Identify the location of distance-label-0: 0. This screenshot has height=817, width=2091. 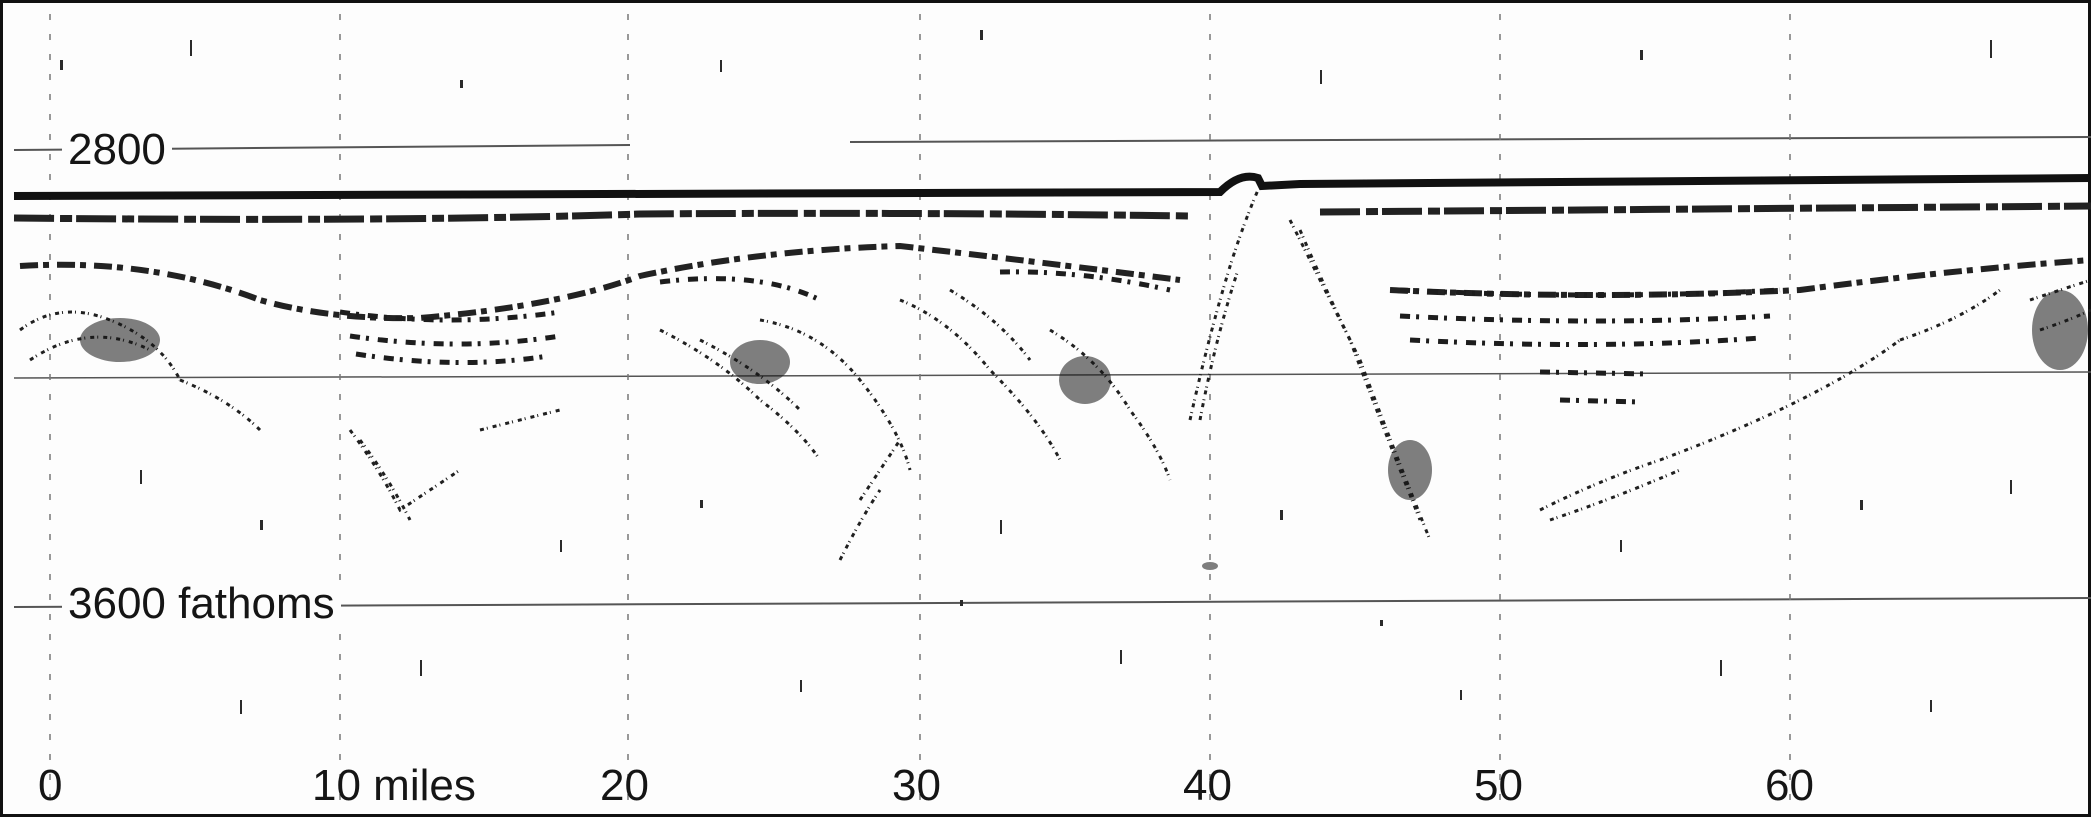
(50, 785).